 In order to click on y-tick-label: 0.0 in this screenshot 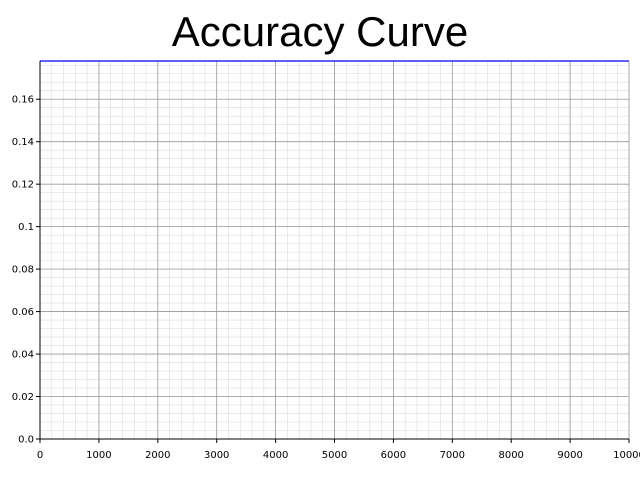, I will do `click(26, 440)`.